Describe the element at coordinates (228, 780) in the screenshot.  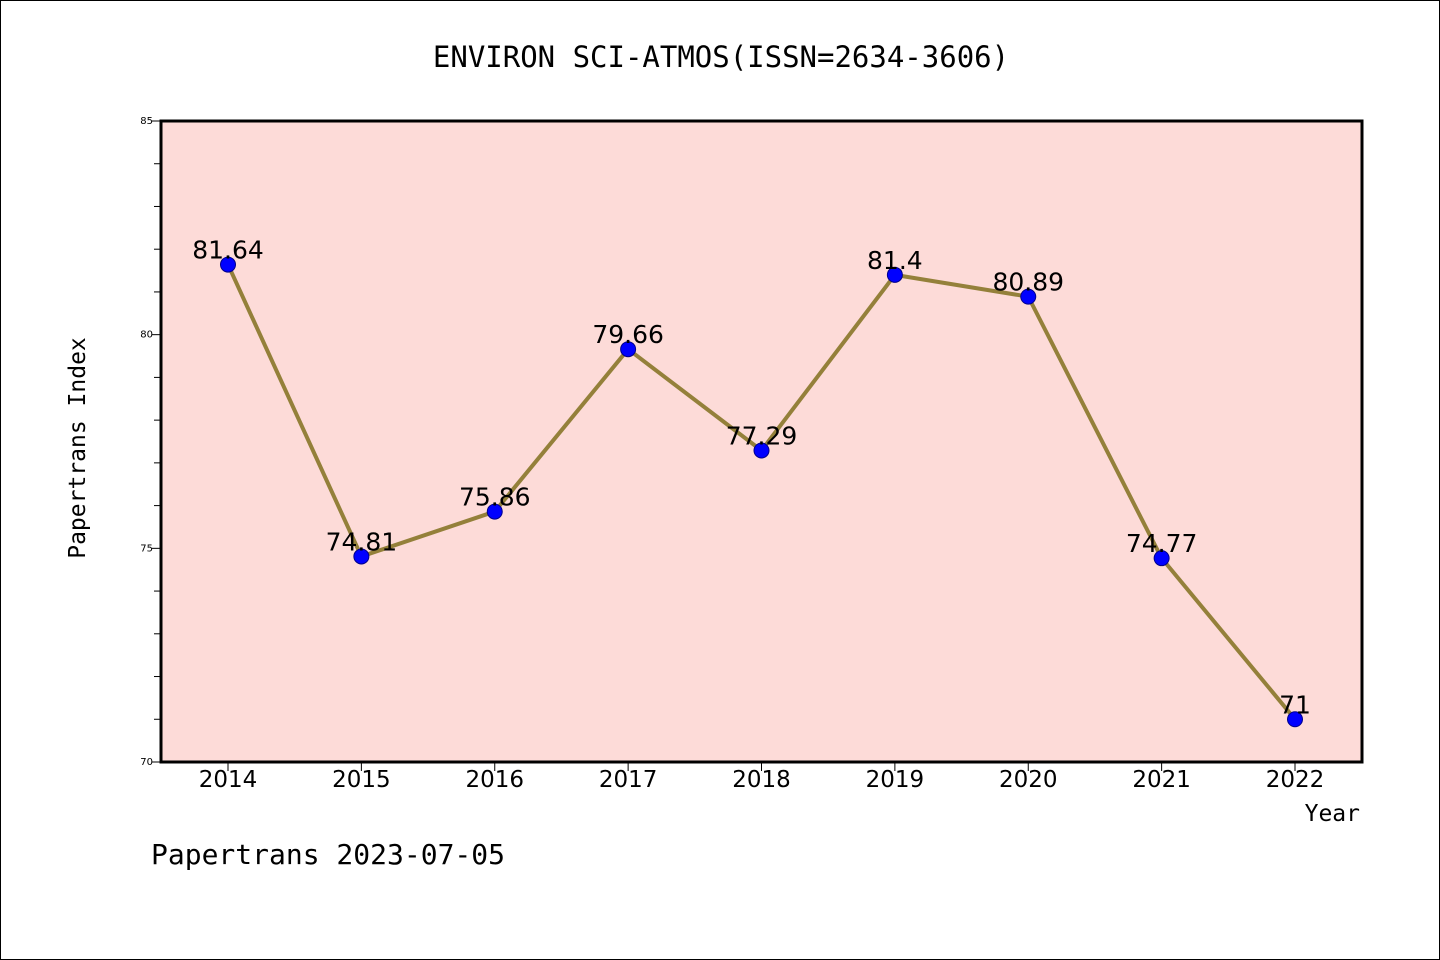
I see `x-tick-label: 2014` at that location.